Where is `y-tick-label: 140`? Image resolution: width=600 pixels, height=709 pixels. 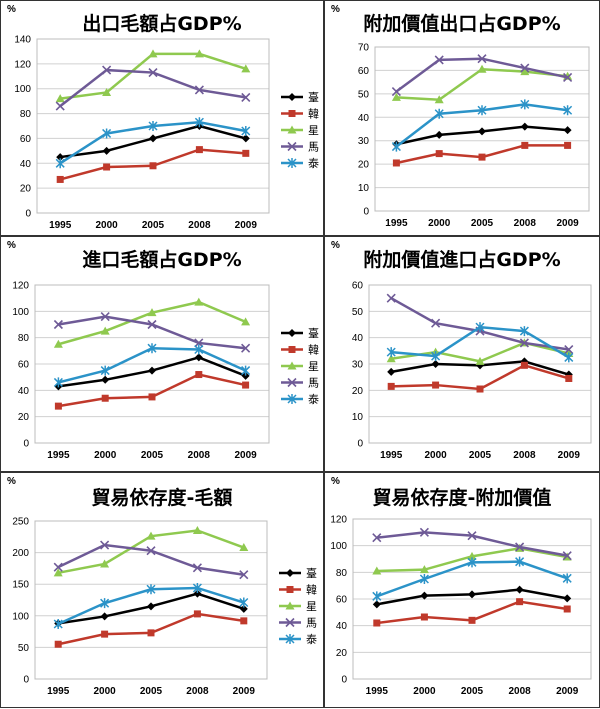 y-tick-label: 140 is located at coordinates (22, 40).